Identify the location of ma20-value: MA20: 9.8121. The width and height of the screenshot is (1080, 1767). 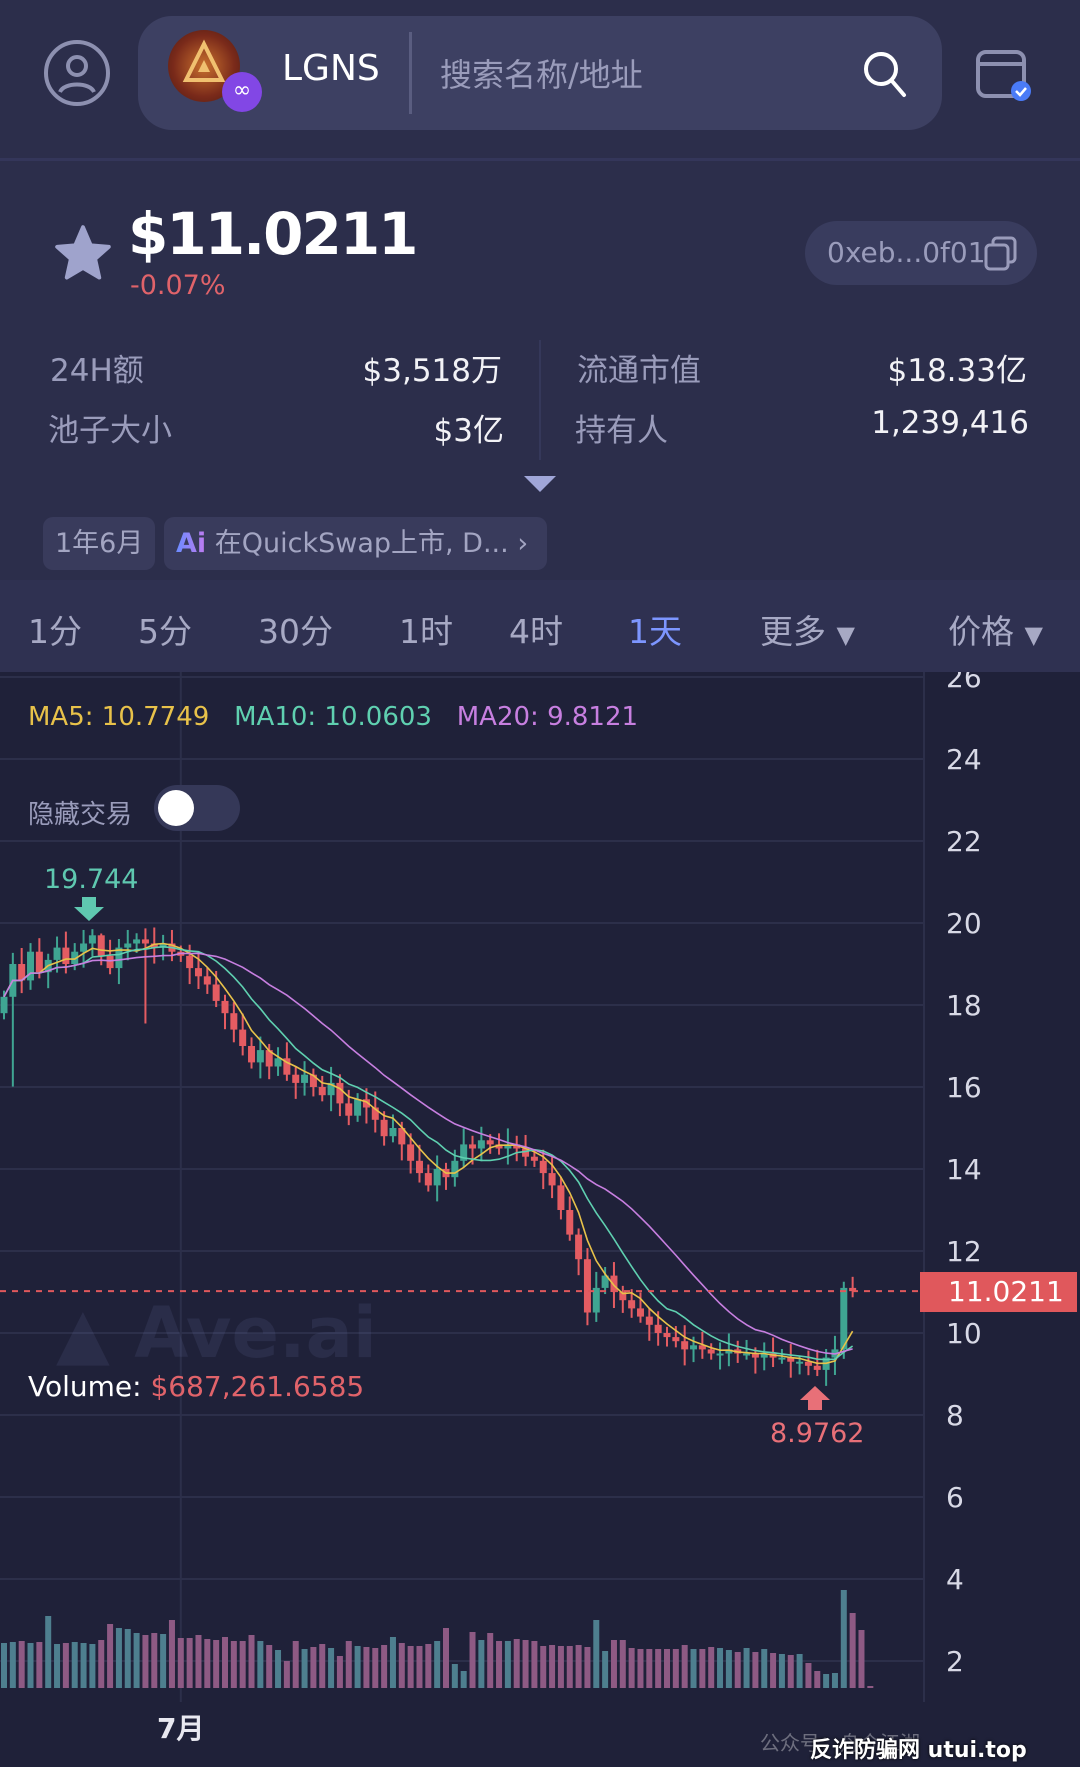
(547, 717).